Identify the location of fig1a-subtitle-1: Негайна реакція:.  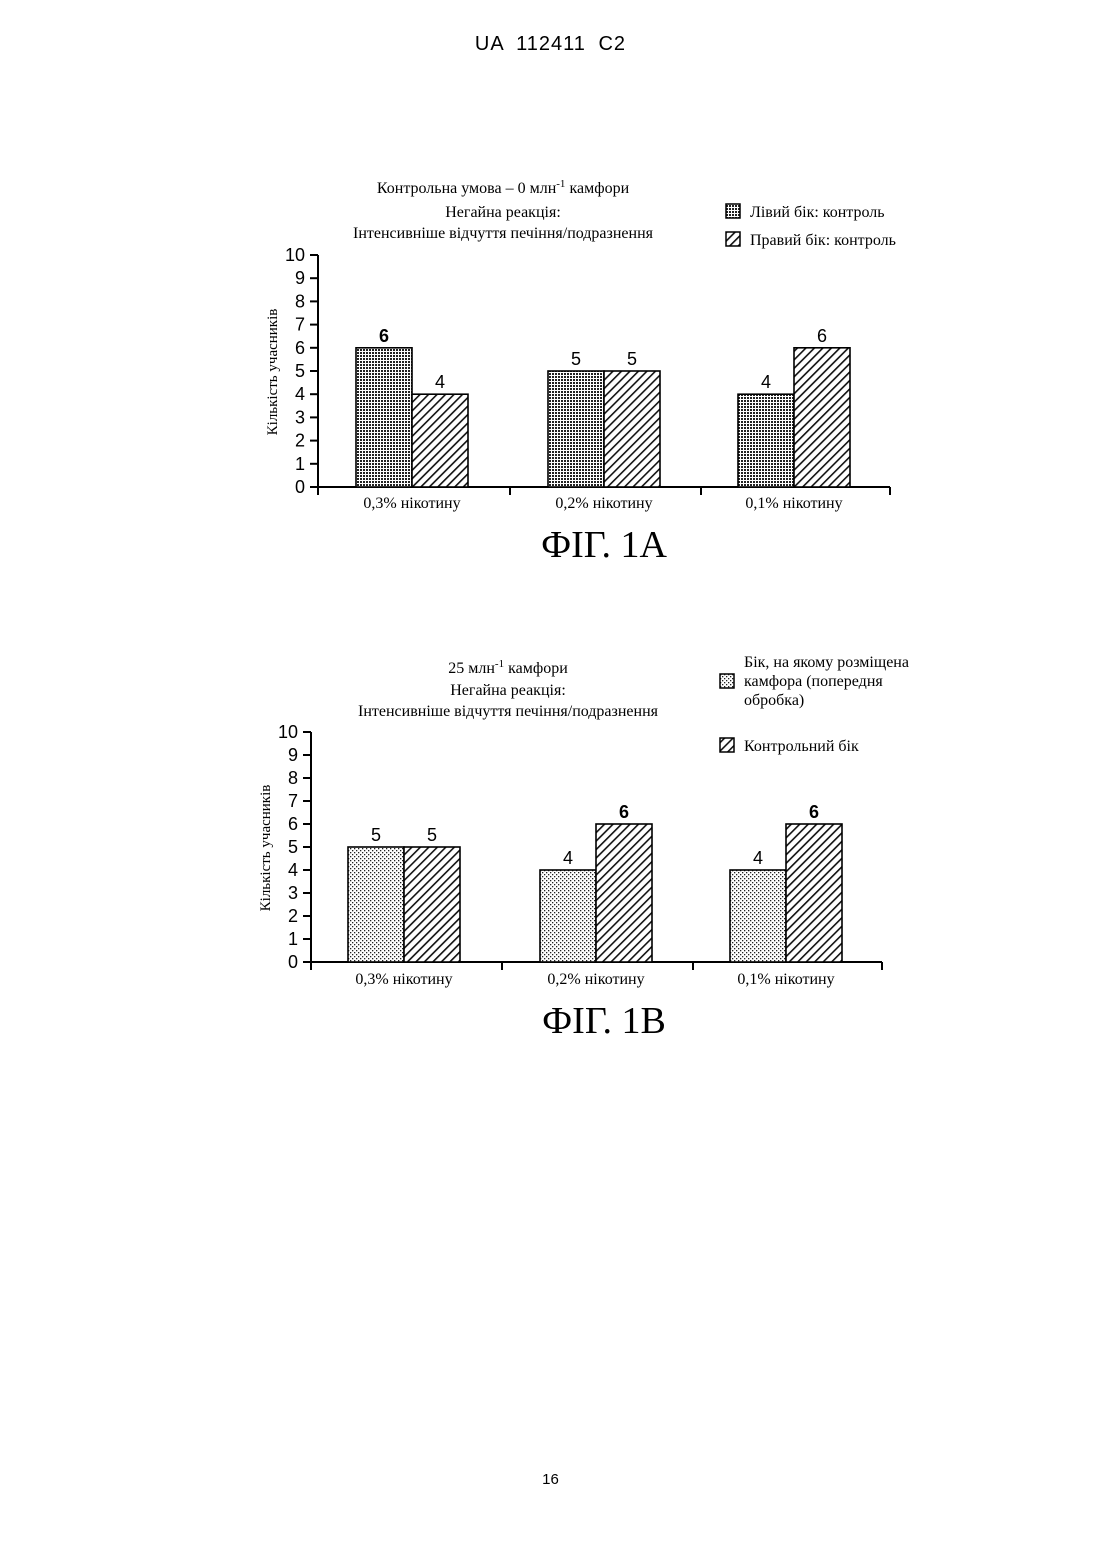
(503, 212).